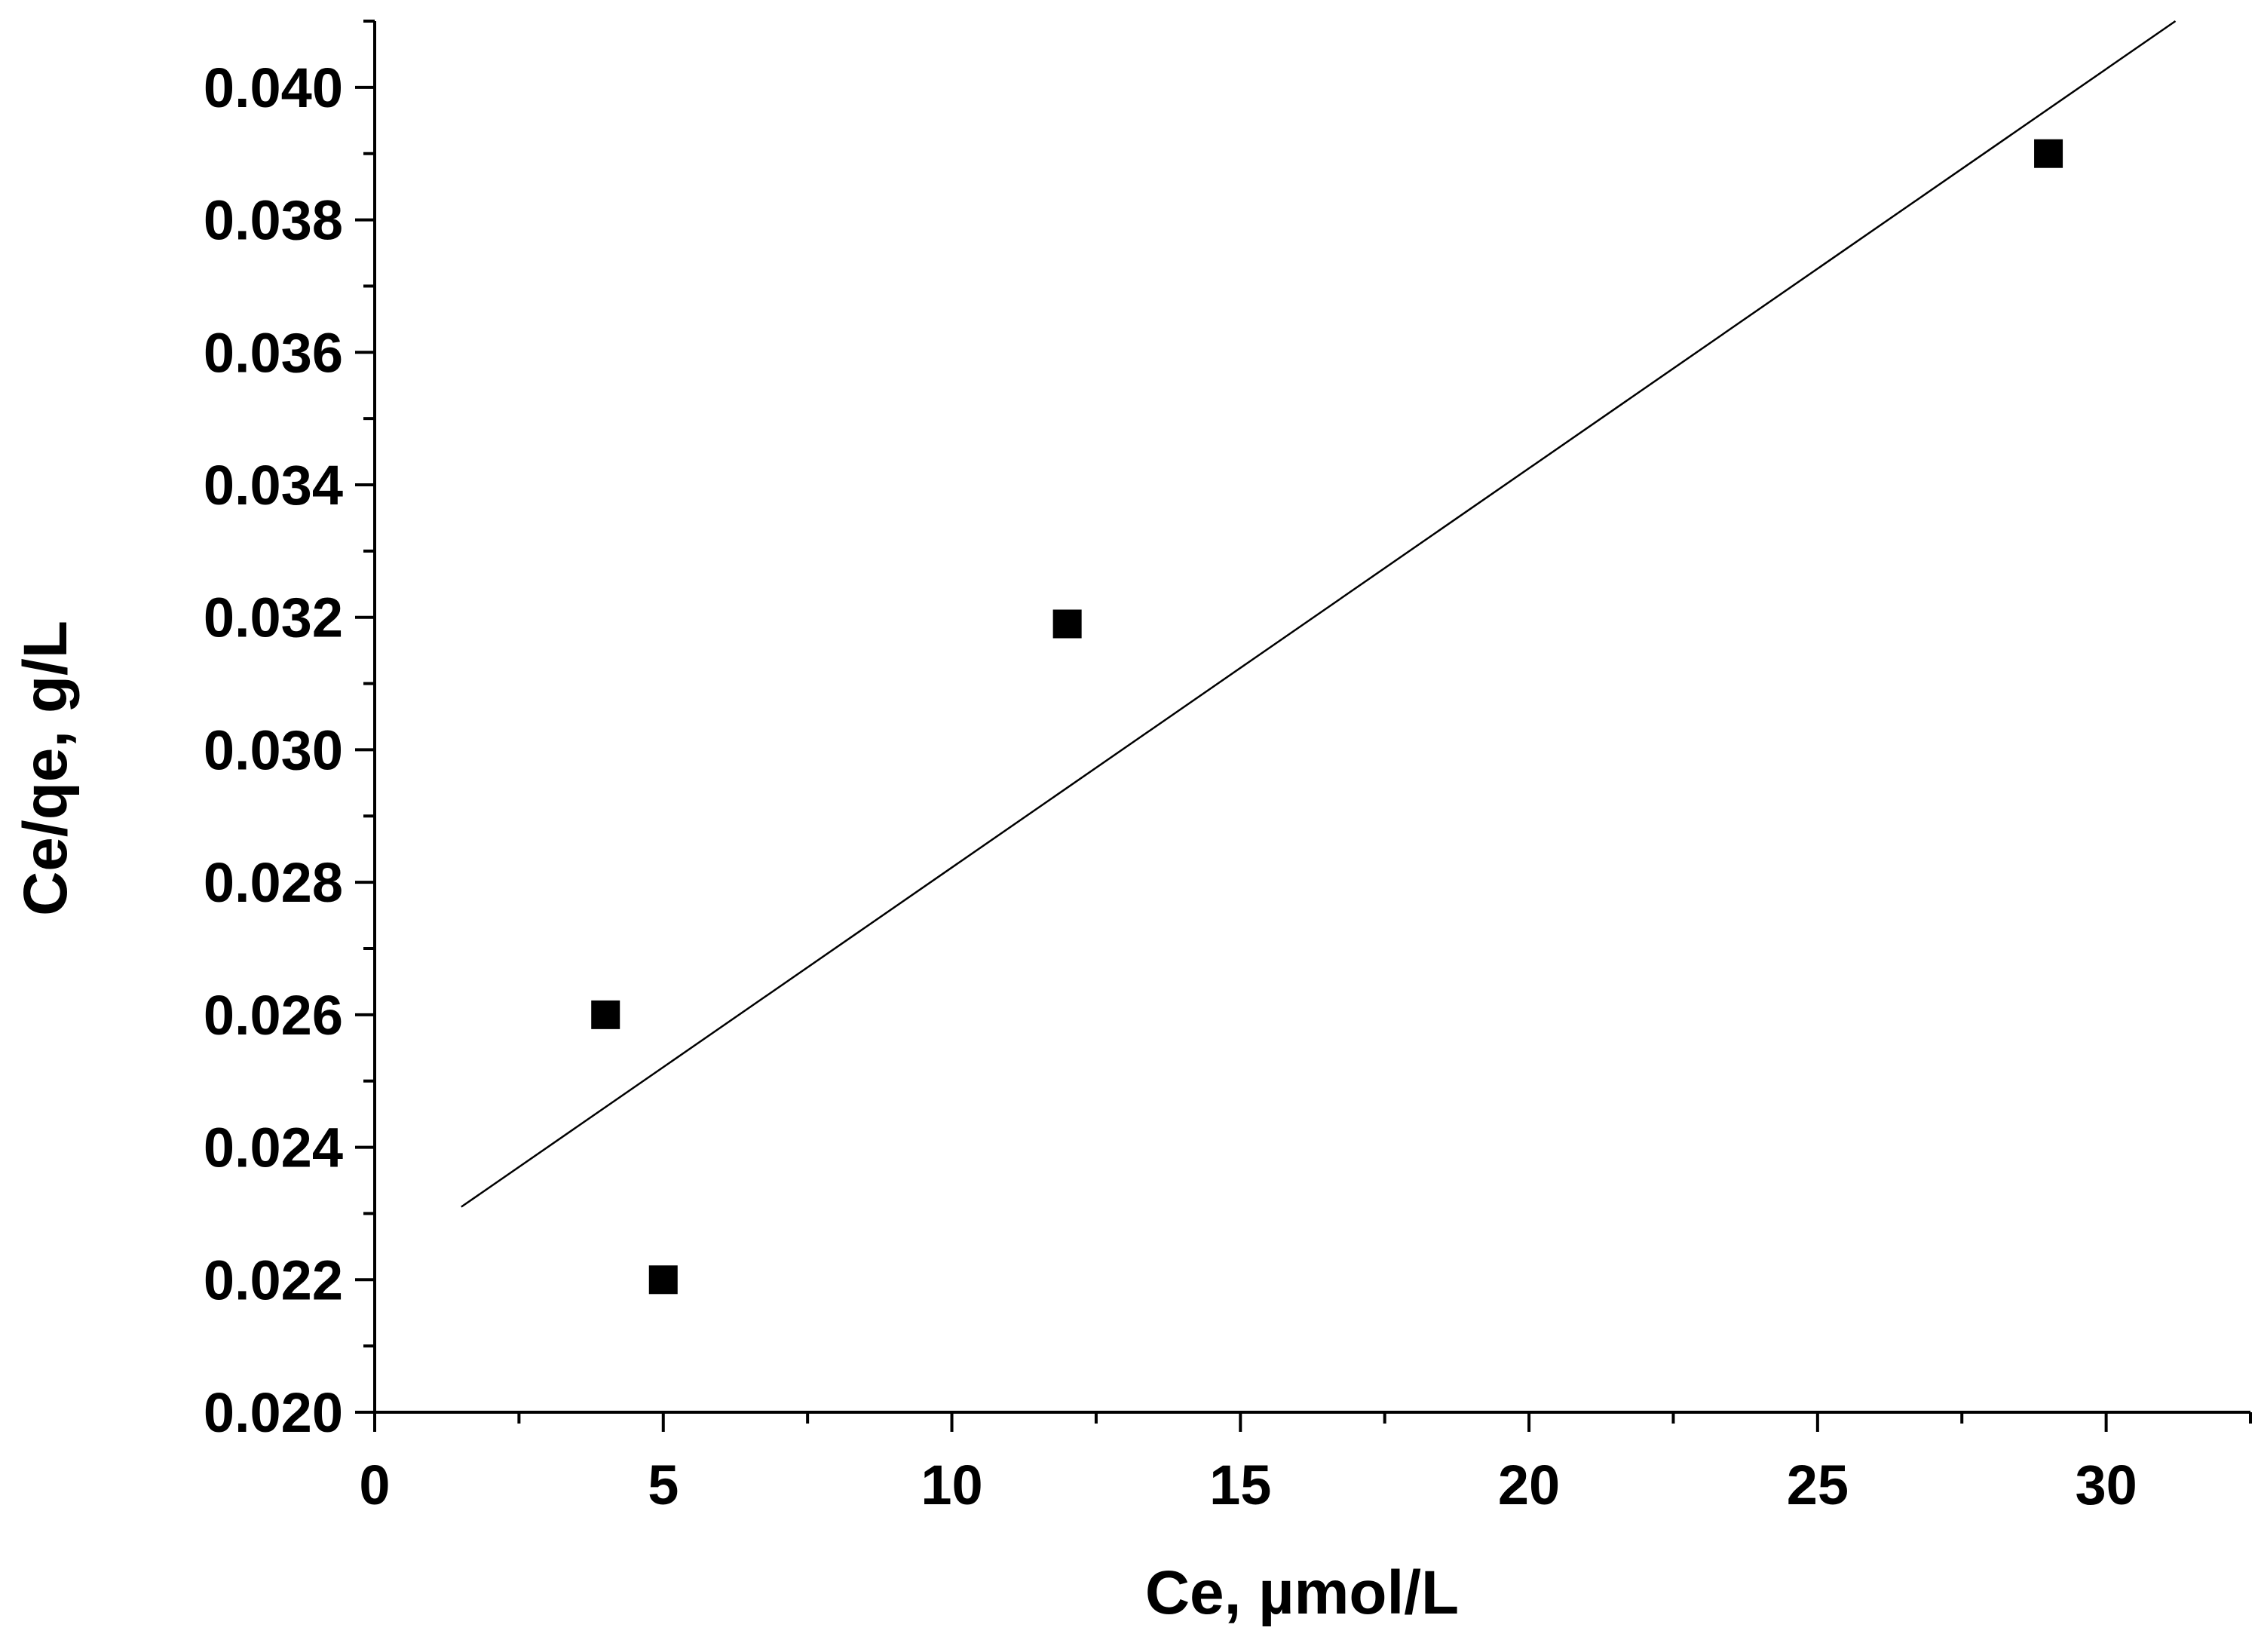  What do you see at coordinates (1302, 1593) in the screenshot?
I see `x-axis-title: Ce, µmol/L` at bounding box center [1302, 1593].